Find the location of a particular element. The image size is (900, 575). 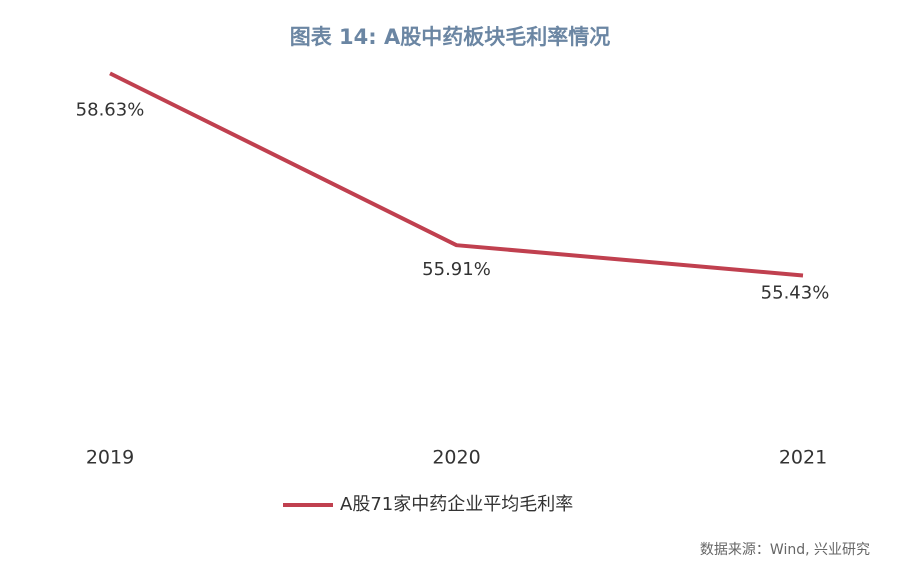

data-label: 58.63% is located at coordinates (110, 109).